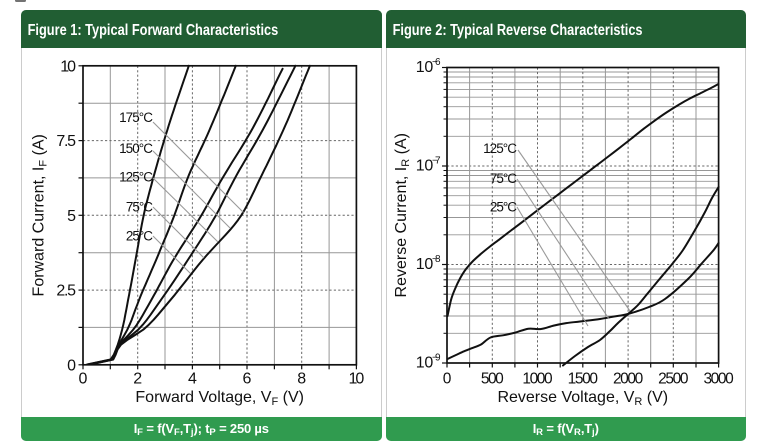 This screenshot has height=444, width=769. What do you see at coordinates (192, 379) in the screenshot?
I see `svg-text: 4` at bounding box center [192, 379].